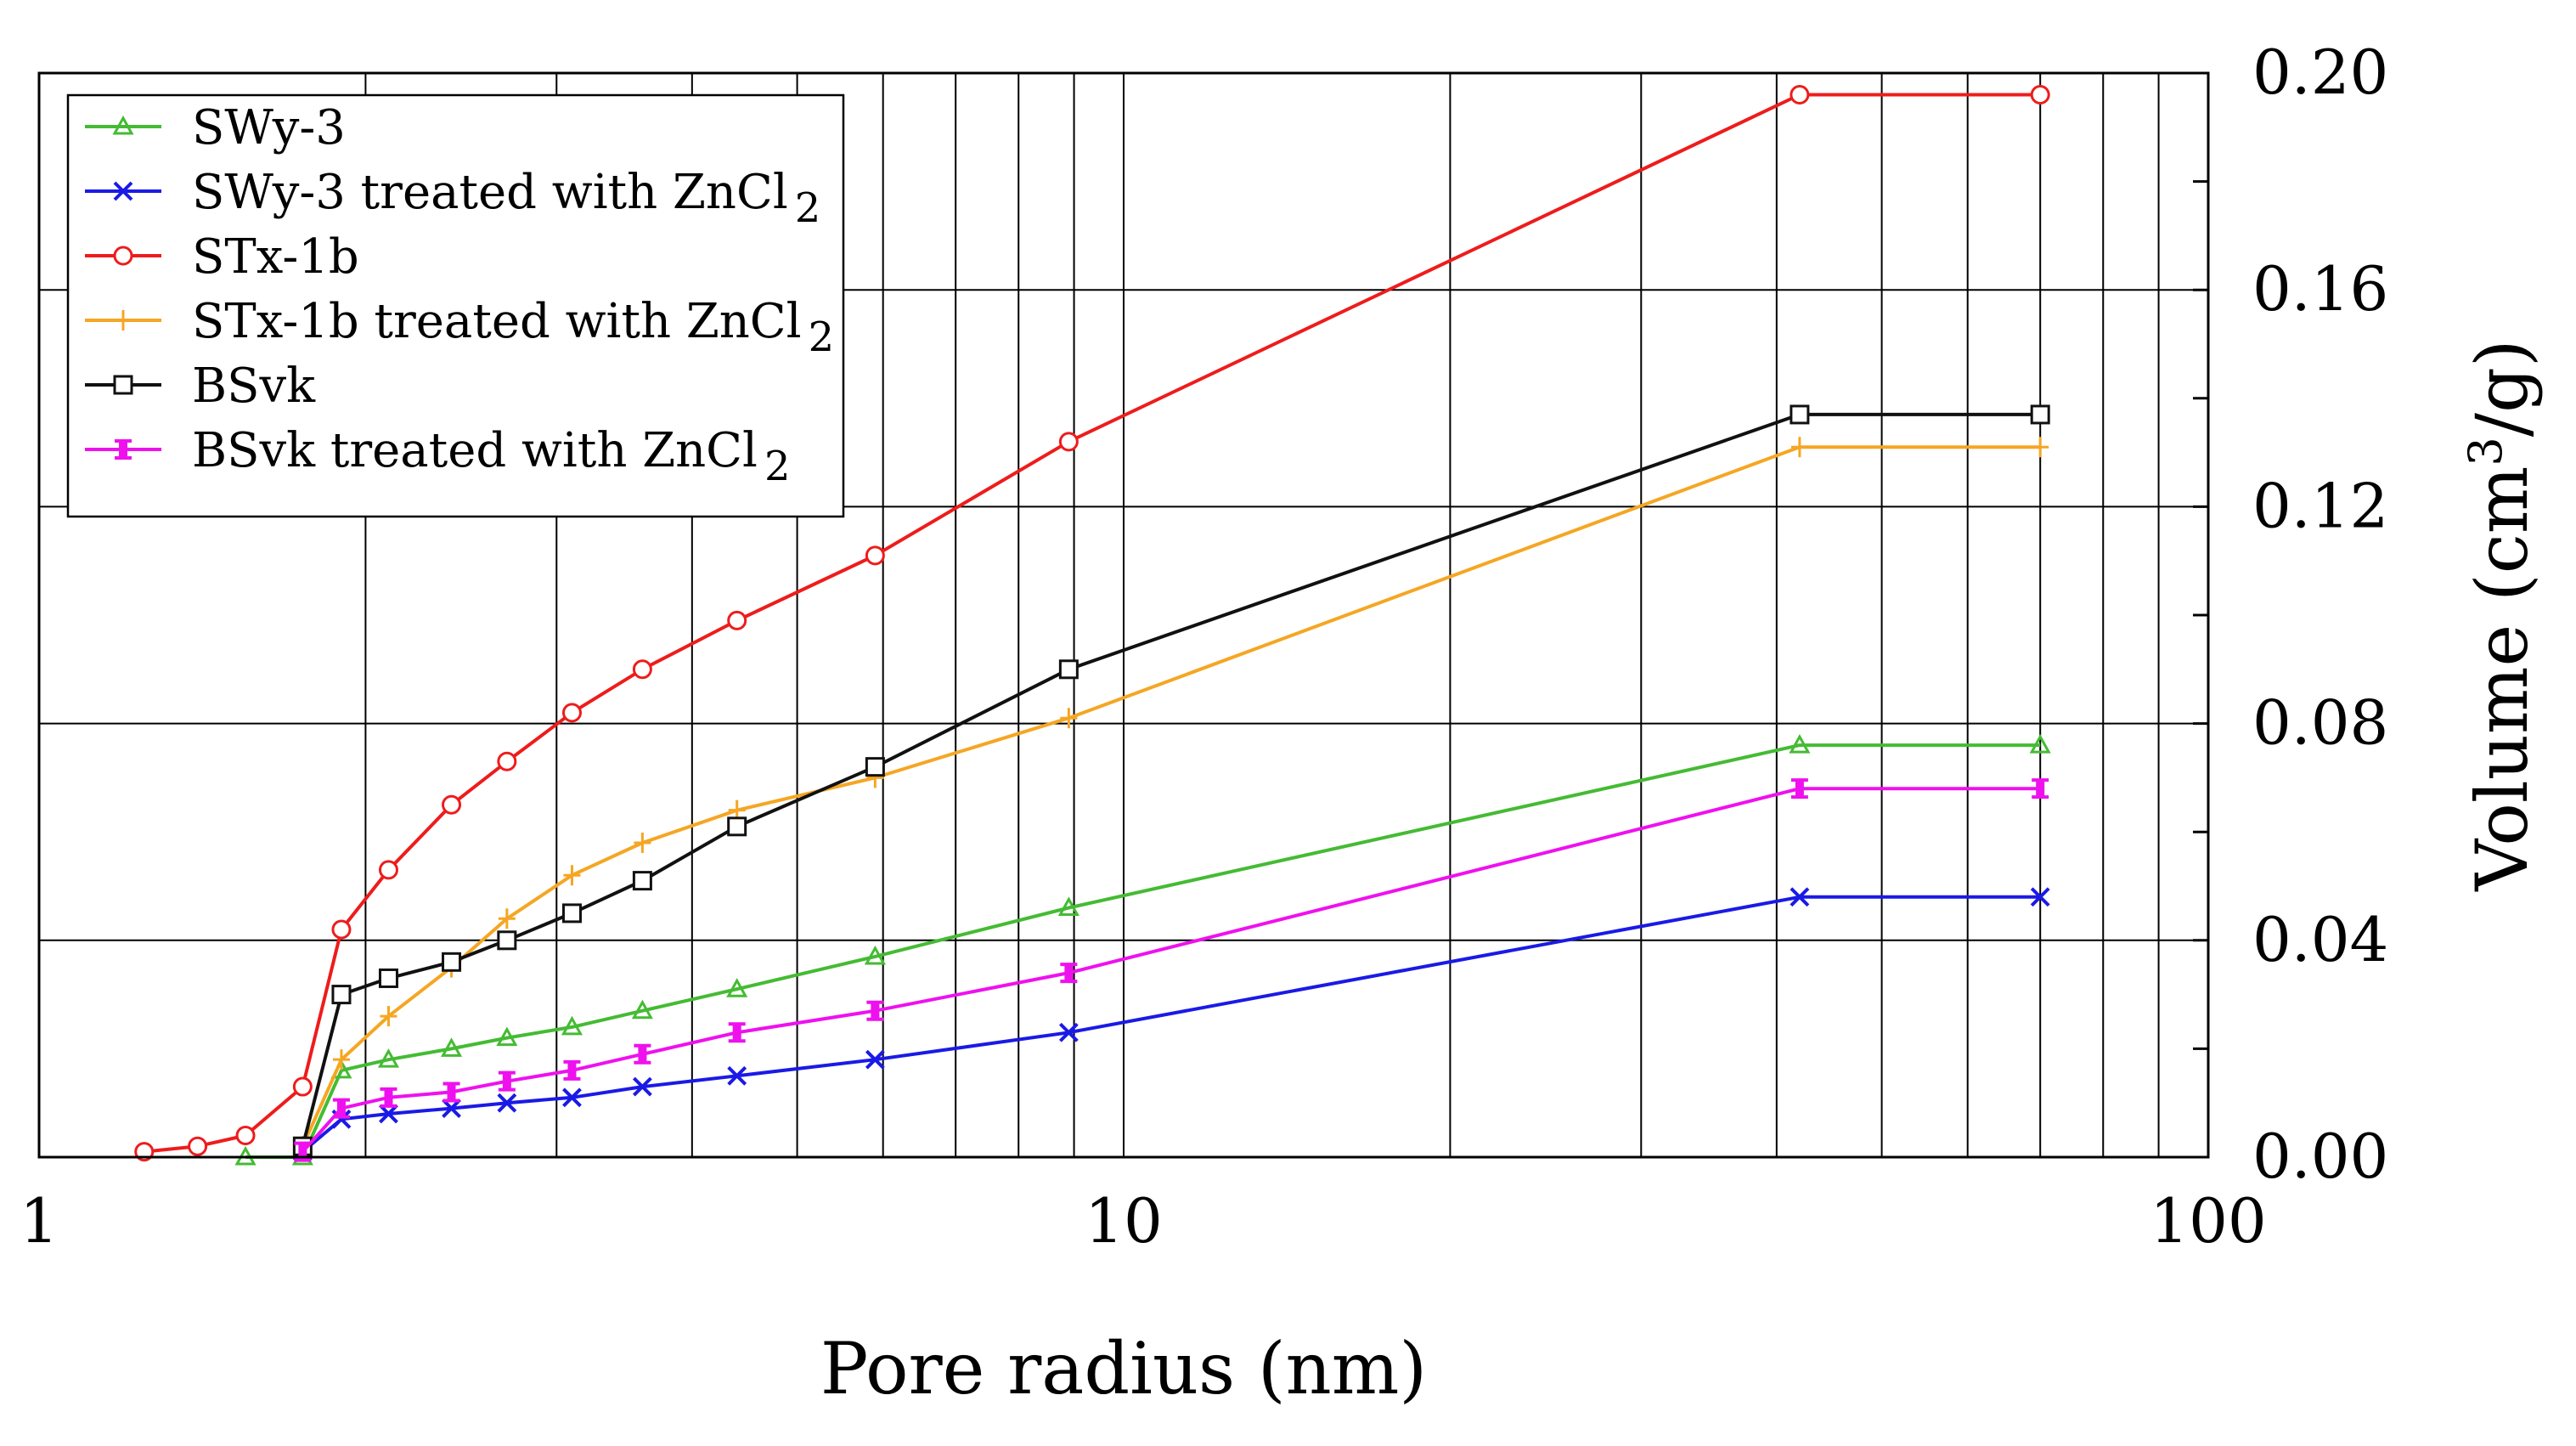 This screenshot has height=1446, width=2576. What do you see at coordinates (475, 451) in the screenshot?
I see `legend-label-text: BSvk treated with ZnCl` at bounding box center [475, 451].